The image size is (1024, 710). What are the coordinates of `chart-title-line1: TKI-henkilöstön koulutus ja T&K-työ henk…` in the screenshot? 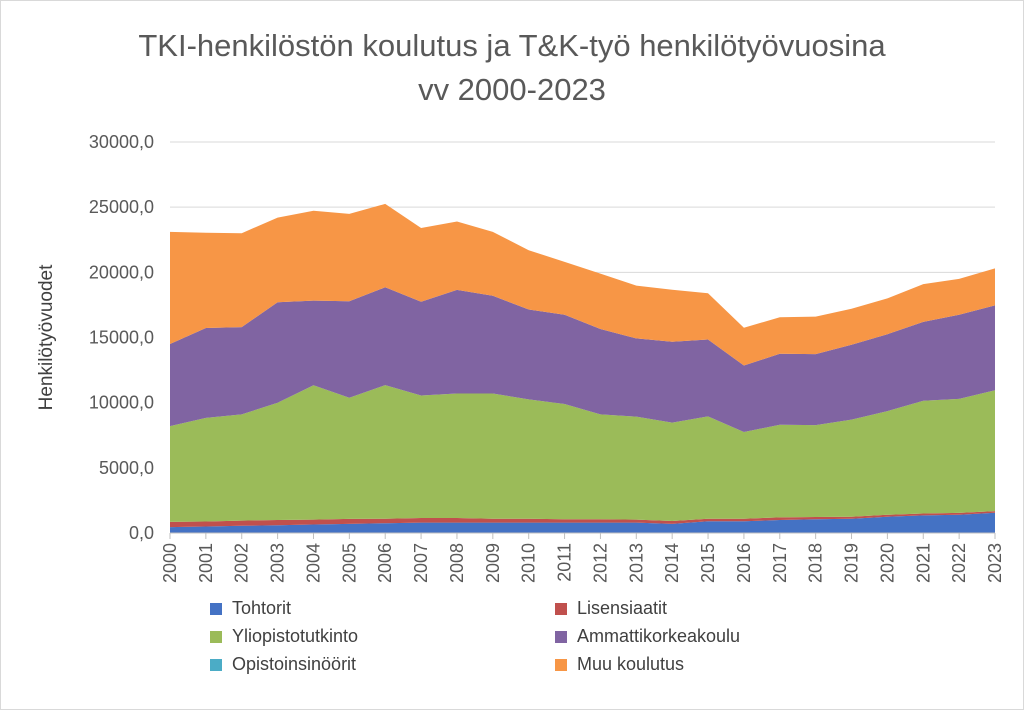 It's located at (512, 45).